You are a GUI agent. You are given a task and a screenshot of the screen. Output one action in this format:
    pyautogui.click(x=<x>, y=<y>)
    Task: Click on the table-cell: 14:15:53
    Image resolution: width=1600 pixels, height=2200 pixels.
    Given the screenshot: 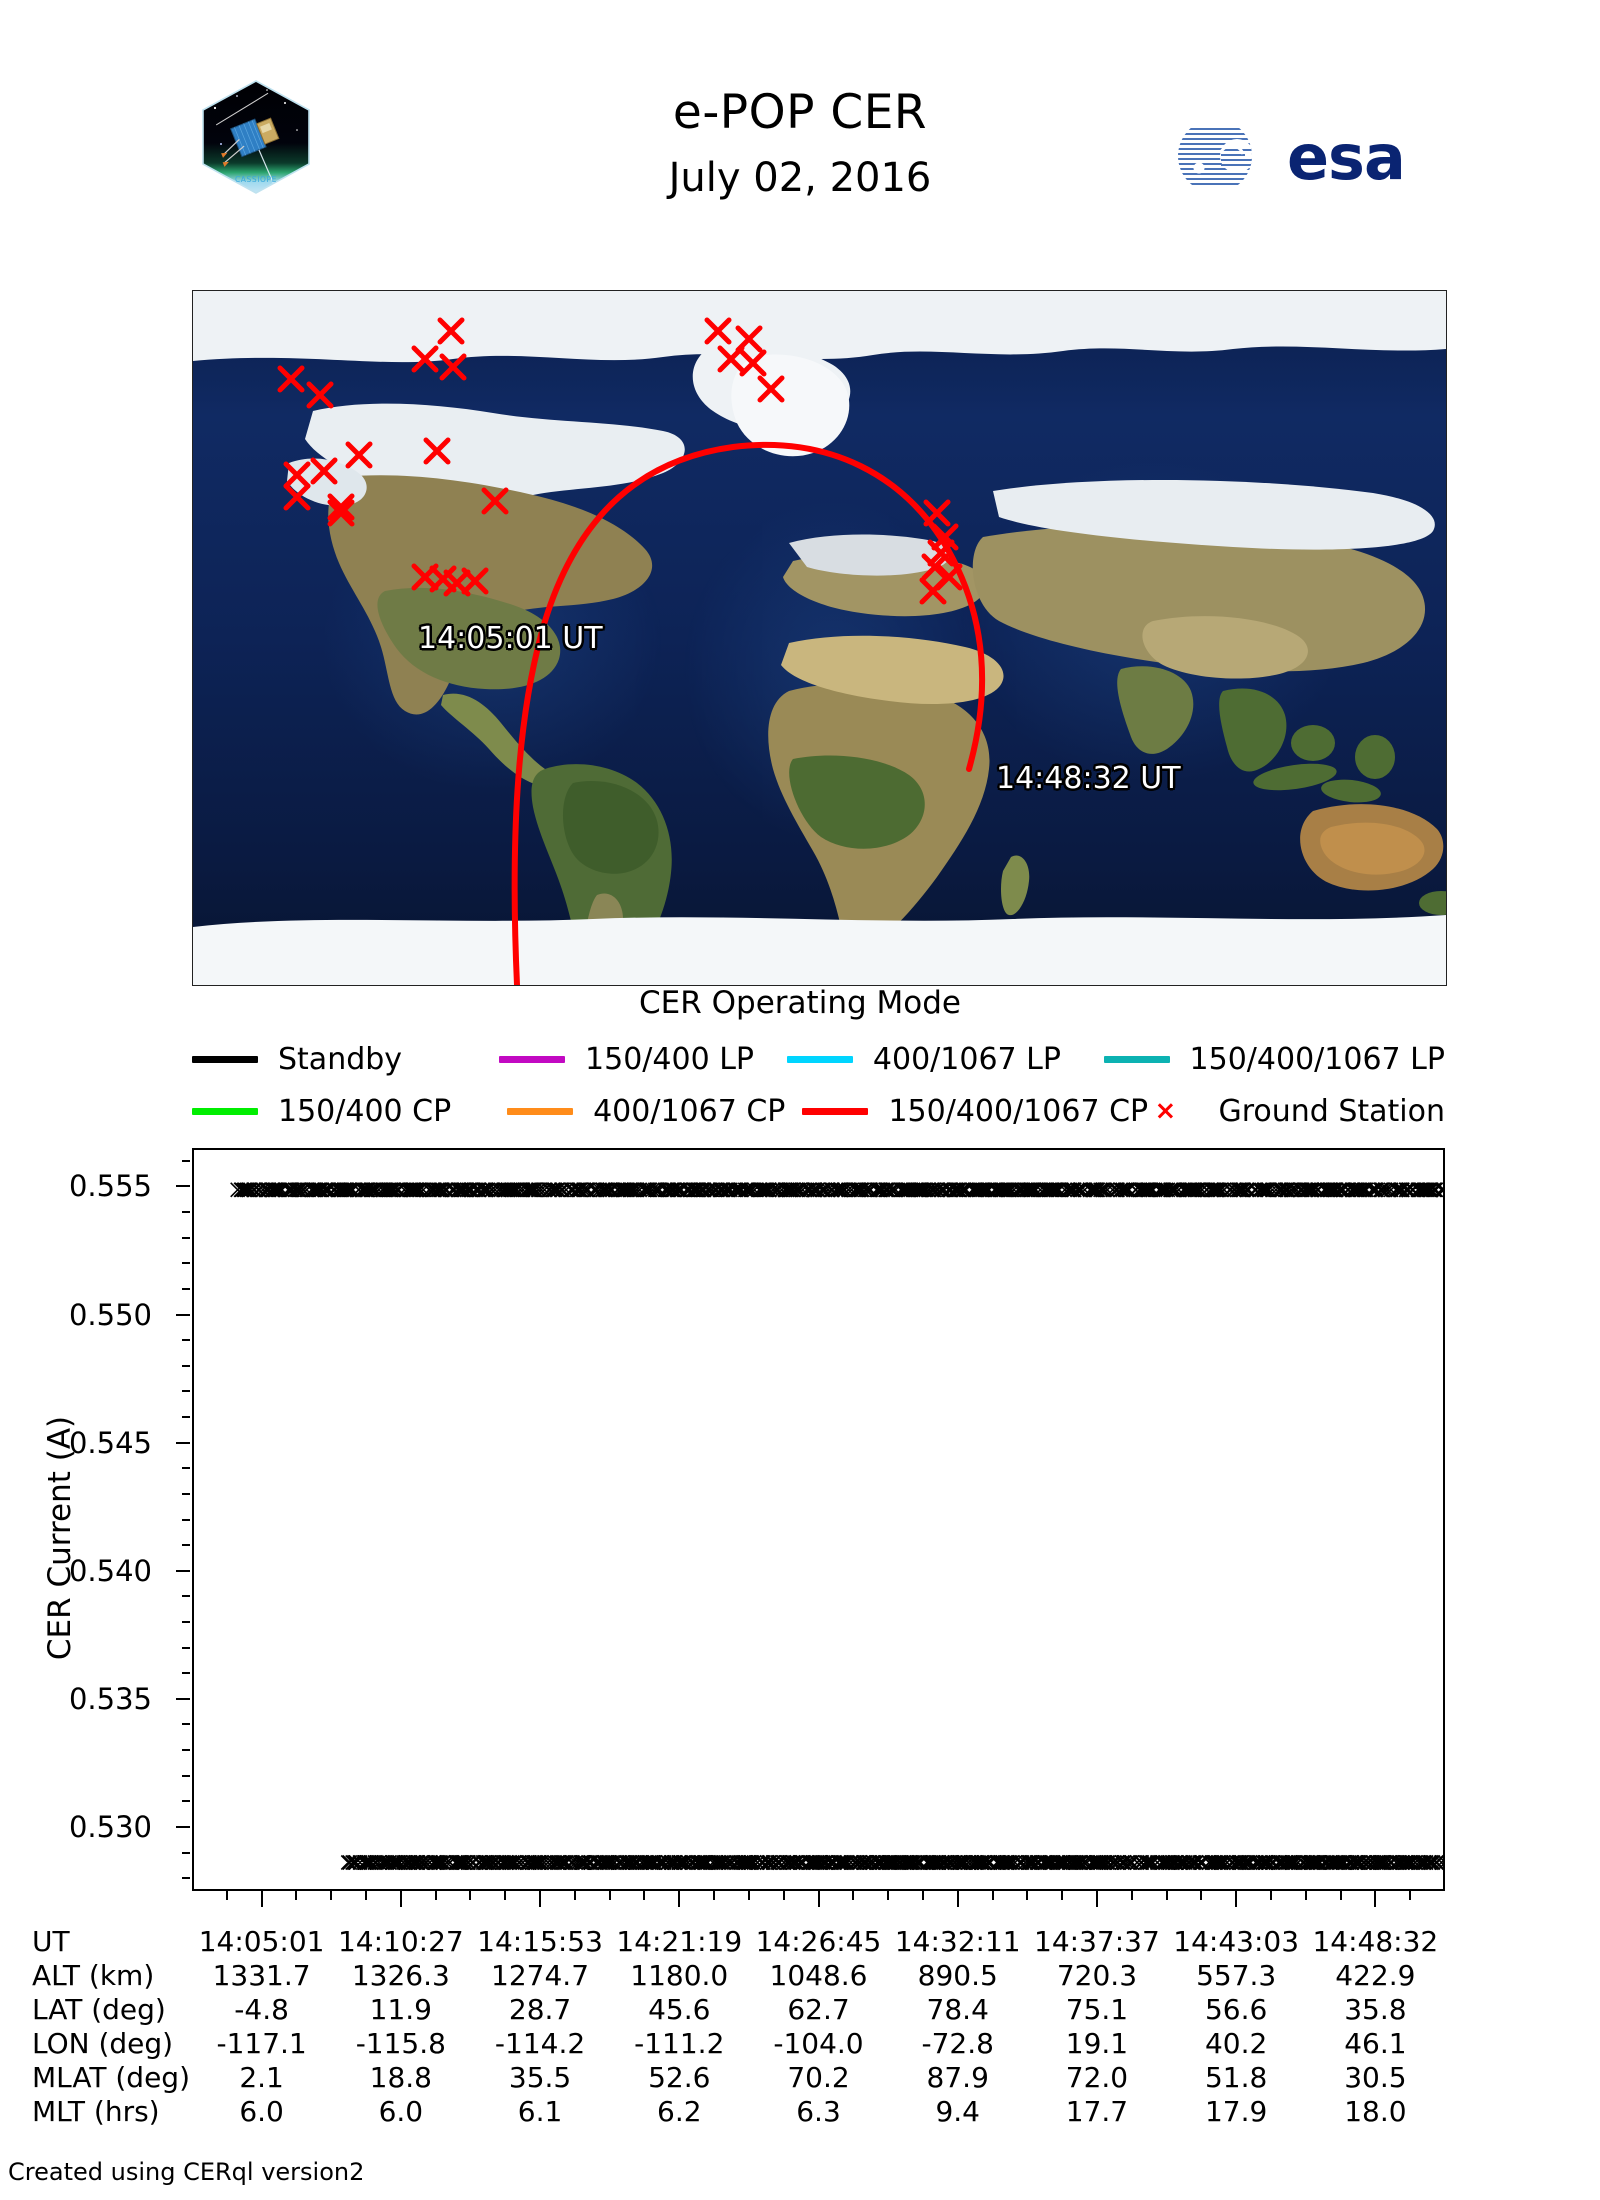 What is the action you would take?
    pyautogui.click(x=540, y=1941)
    